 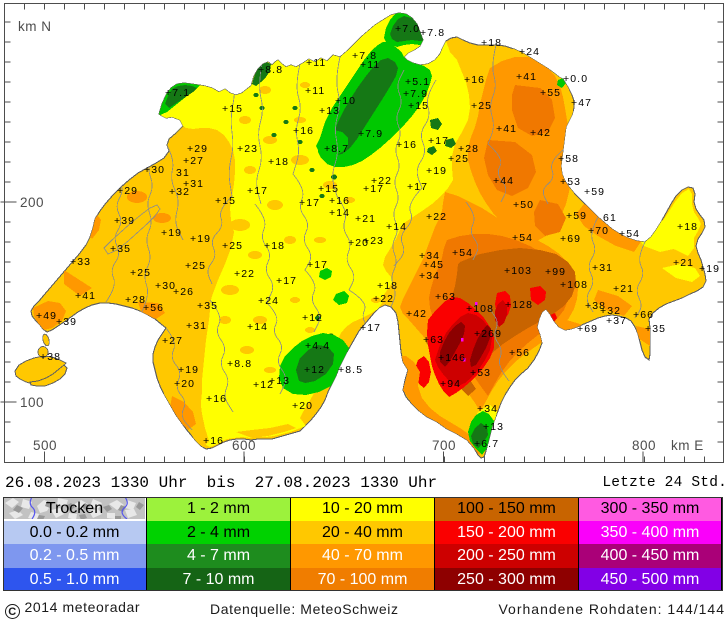 What do you see at coordinates (177, 93) in the screenshot?
I see `svg-text: +7.1` at bounding box center [177, 93].